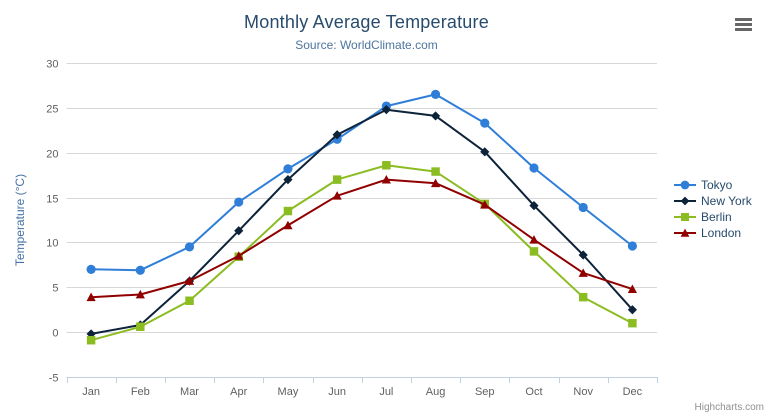  I want to click on legend: Tokyo New York Berlin London, so click(713, 209).